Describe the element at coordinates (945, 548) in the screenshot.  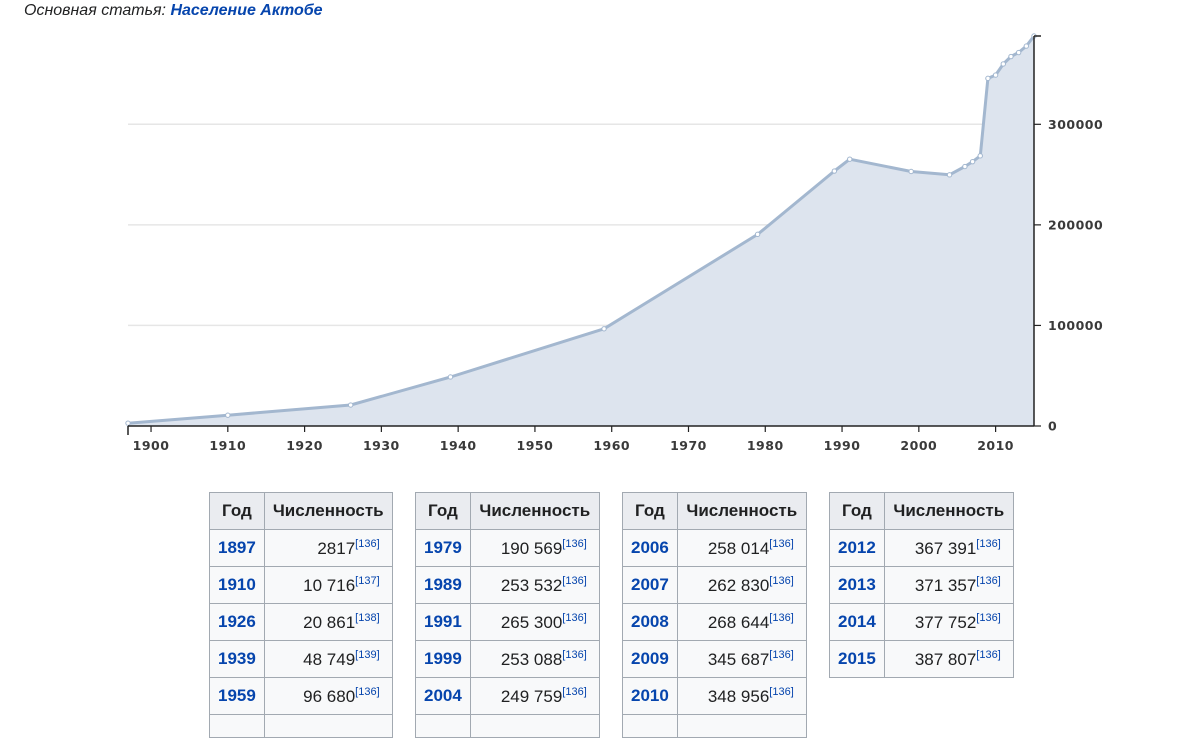
I see `population-value: 367 391` at that location.